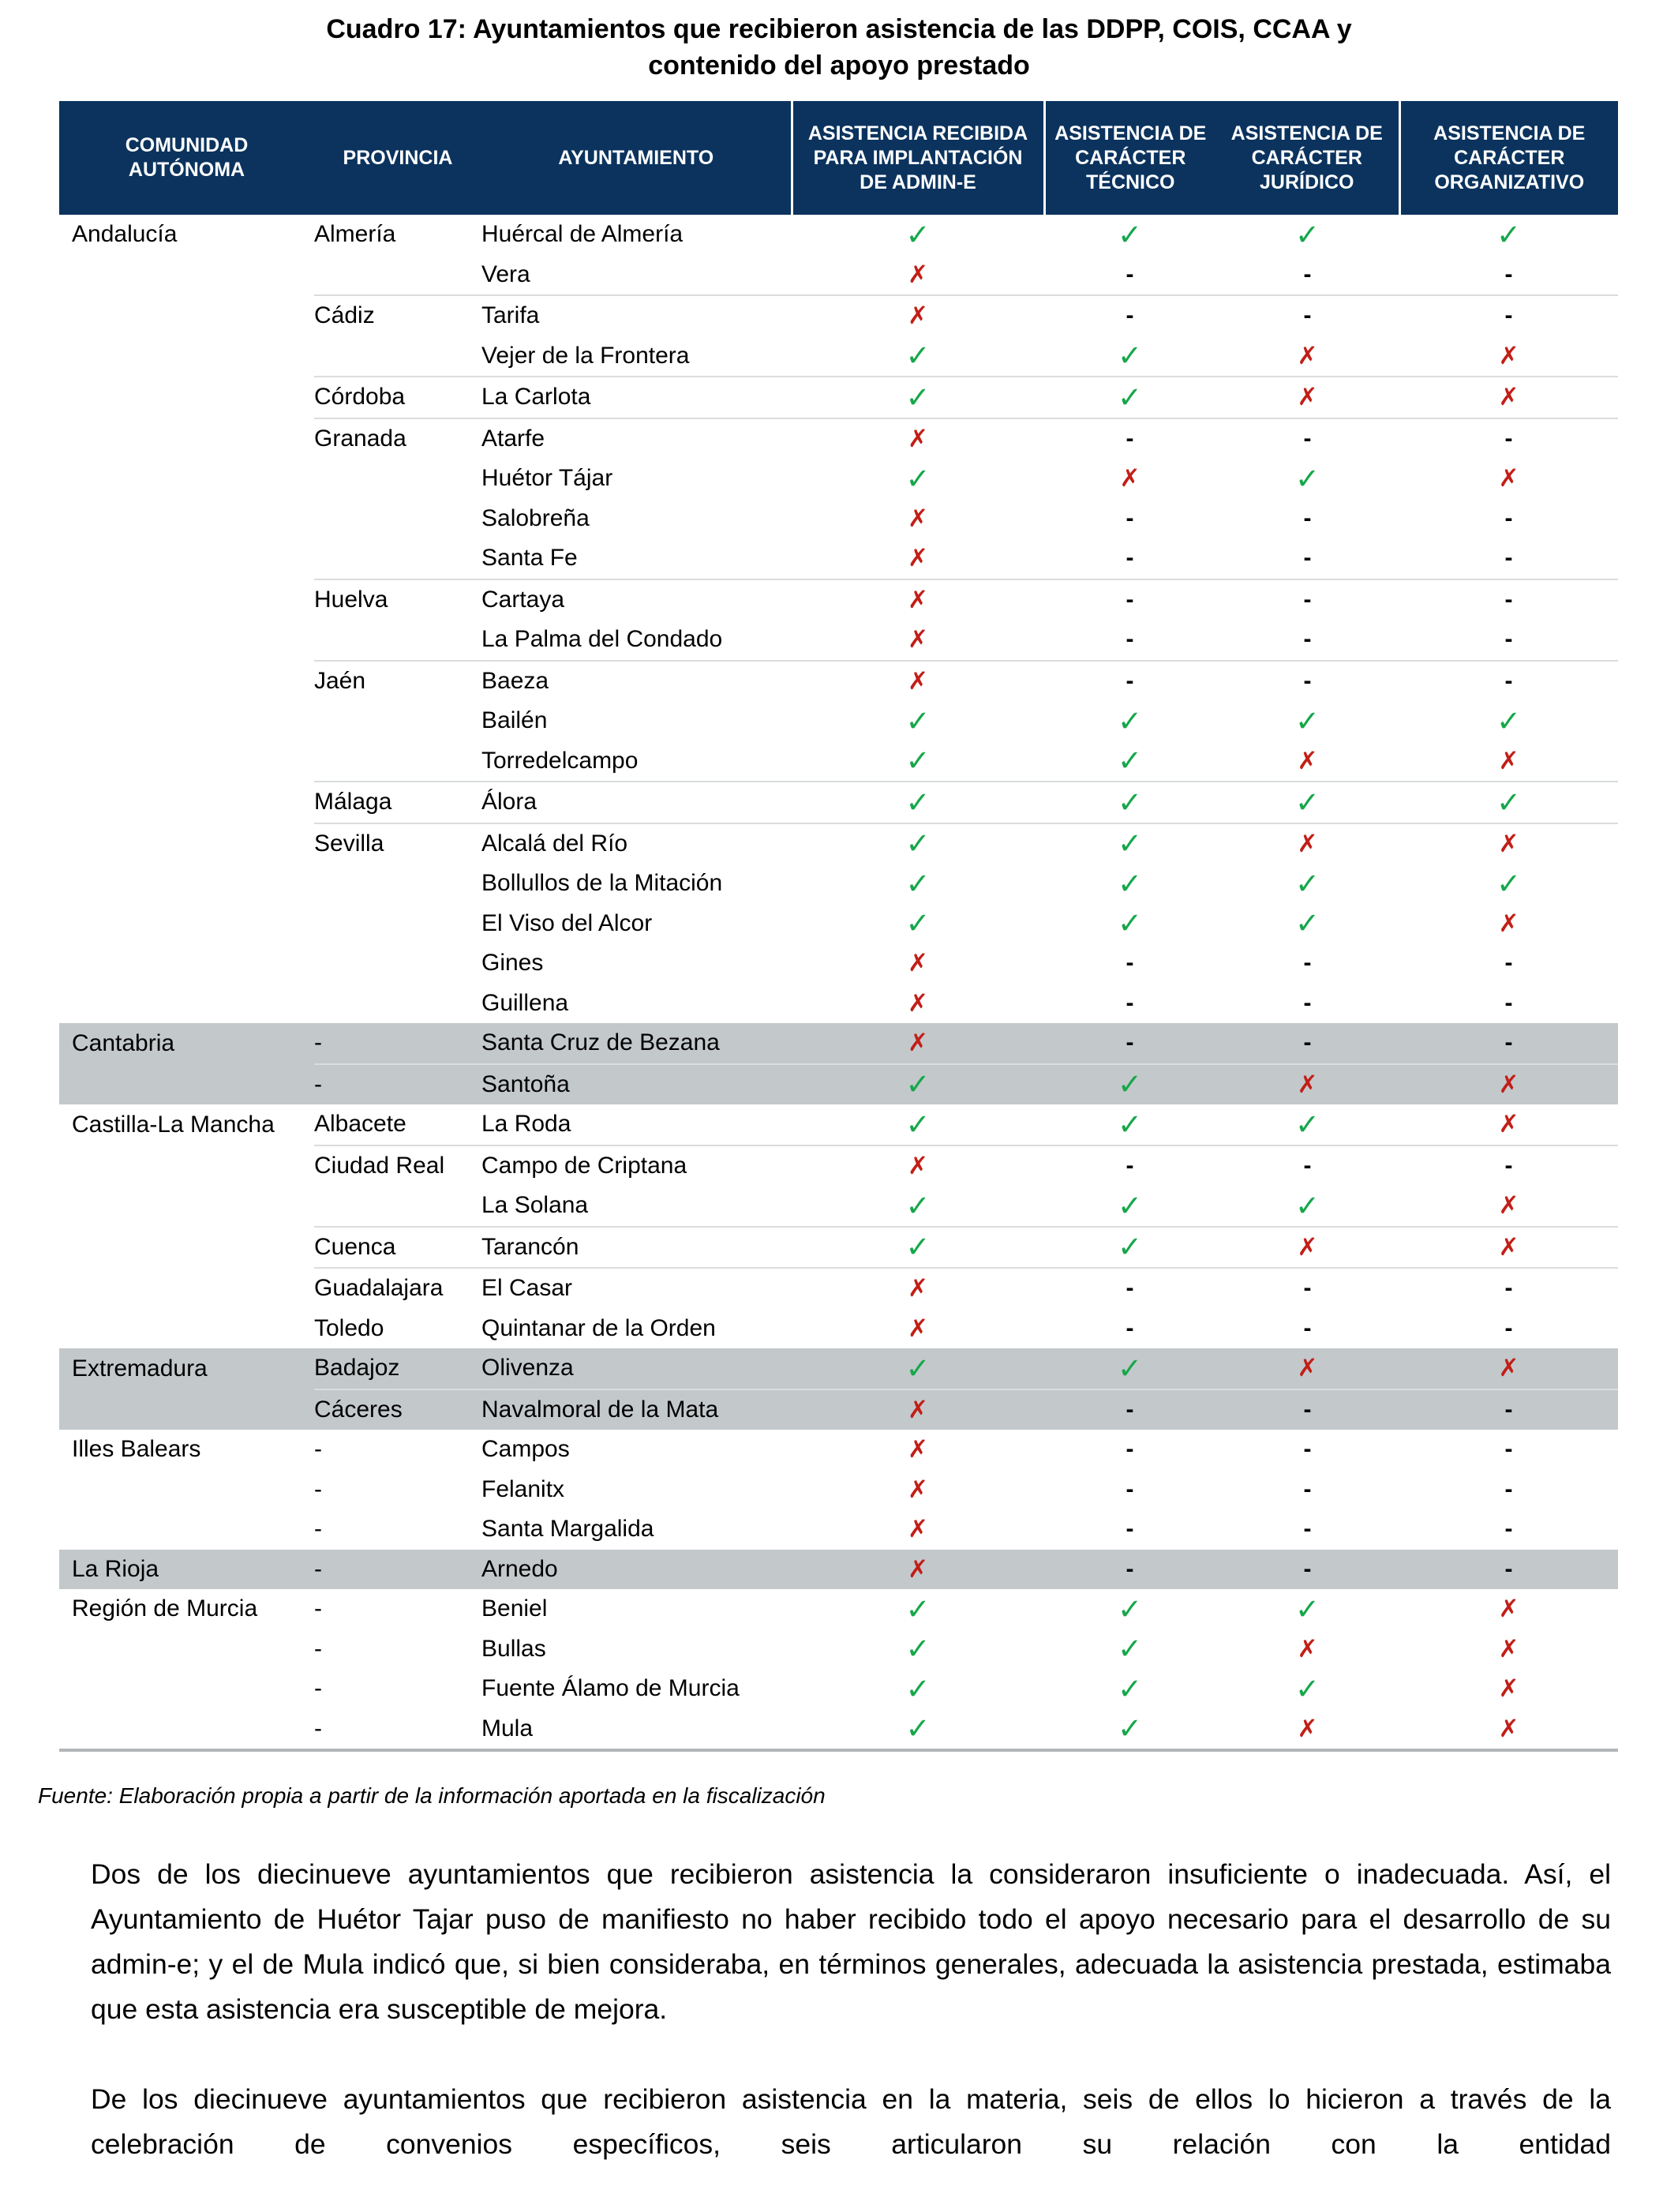  I want to click on table-row: Jaén Baeza ✗ - - -, so click(838, 680).